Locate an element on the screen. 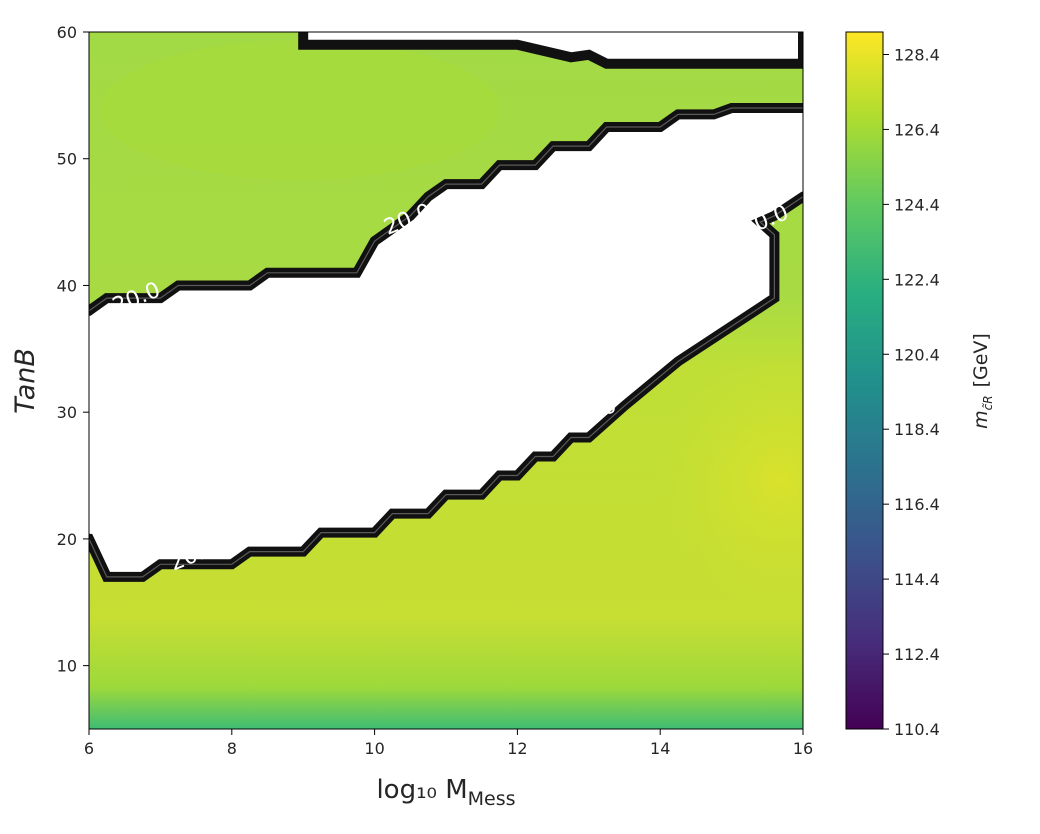  x-axis: 6 8 10 12 14 16 is located at coordinates (448, 743).